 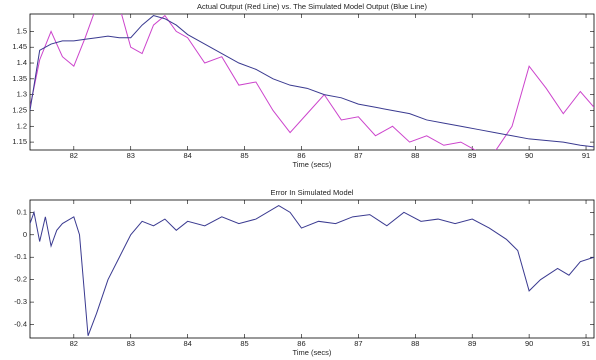 I want to click on y-tick-label: 1.35, so click(x=19, y=78).